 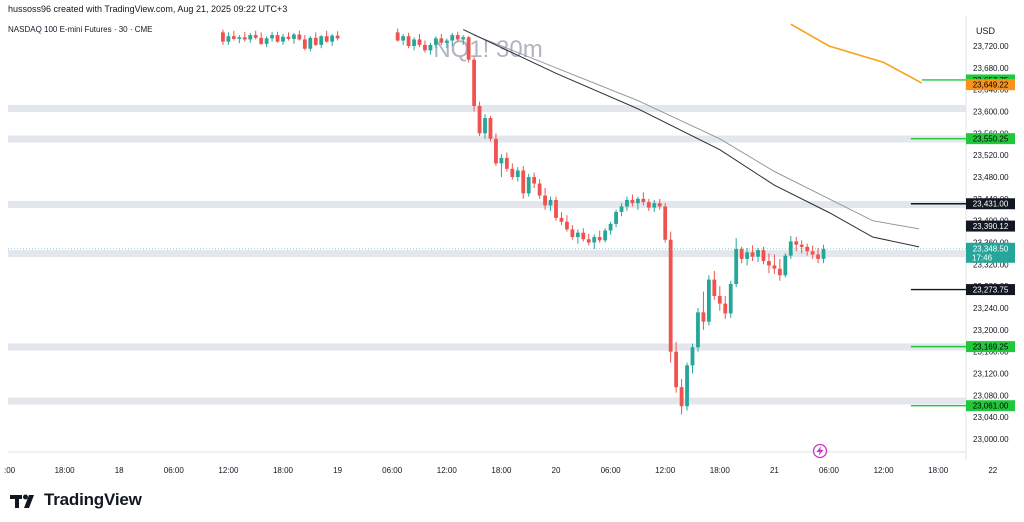 I want to click on tradingview-brand: TradingView, so click(x=76, y=500).